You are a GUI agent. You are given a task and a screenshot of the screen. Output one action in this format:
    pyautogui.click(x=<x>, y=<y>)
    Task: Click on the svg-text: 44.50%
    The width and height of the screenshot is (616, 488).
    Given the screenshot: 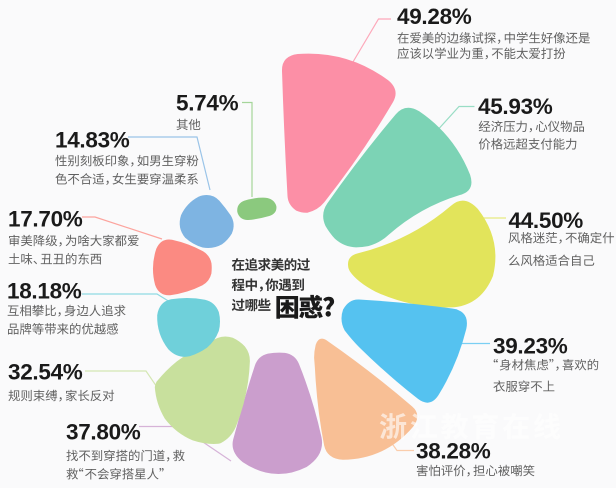 What is the action you would take?
    pyautogui.click(x=546, y=220)
    